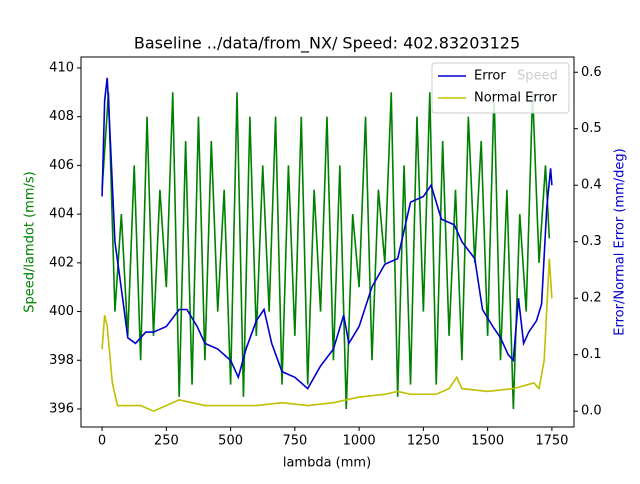 Image resolution: width=640 pixels, height=484 pixels. Describe the element at coordinates (166, 441) in the screenshot. I see `x-tick-label: 250` at that location.